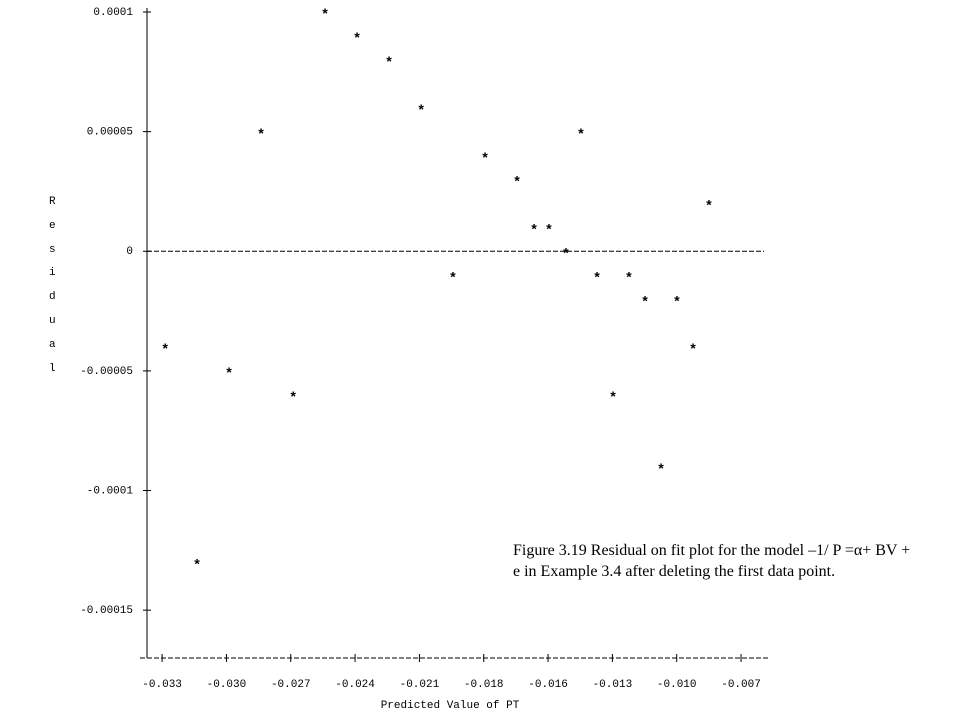 The width and height of the screenshot is (960, 720). I want to click on x-tick-label: -0.018, so click(484, 685).